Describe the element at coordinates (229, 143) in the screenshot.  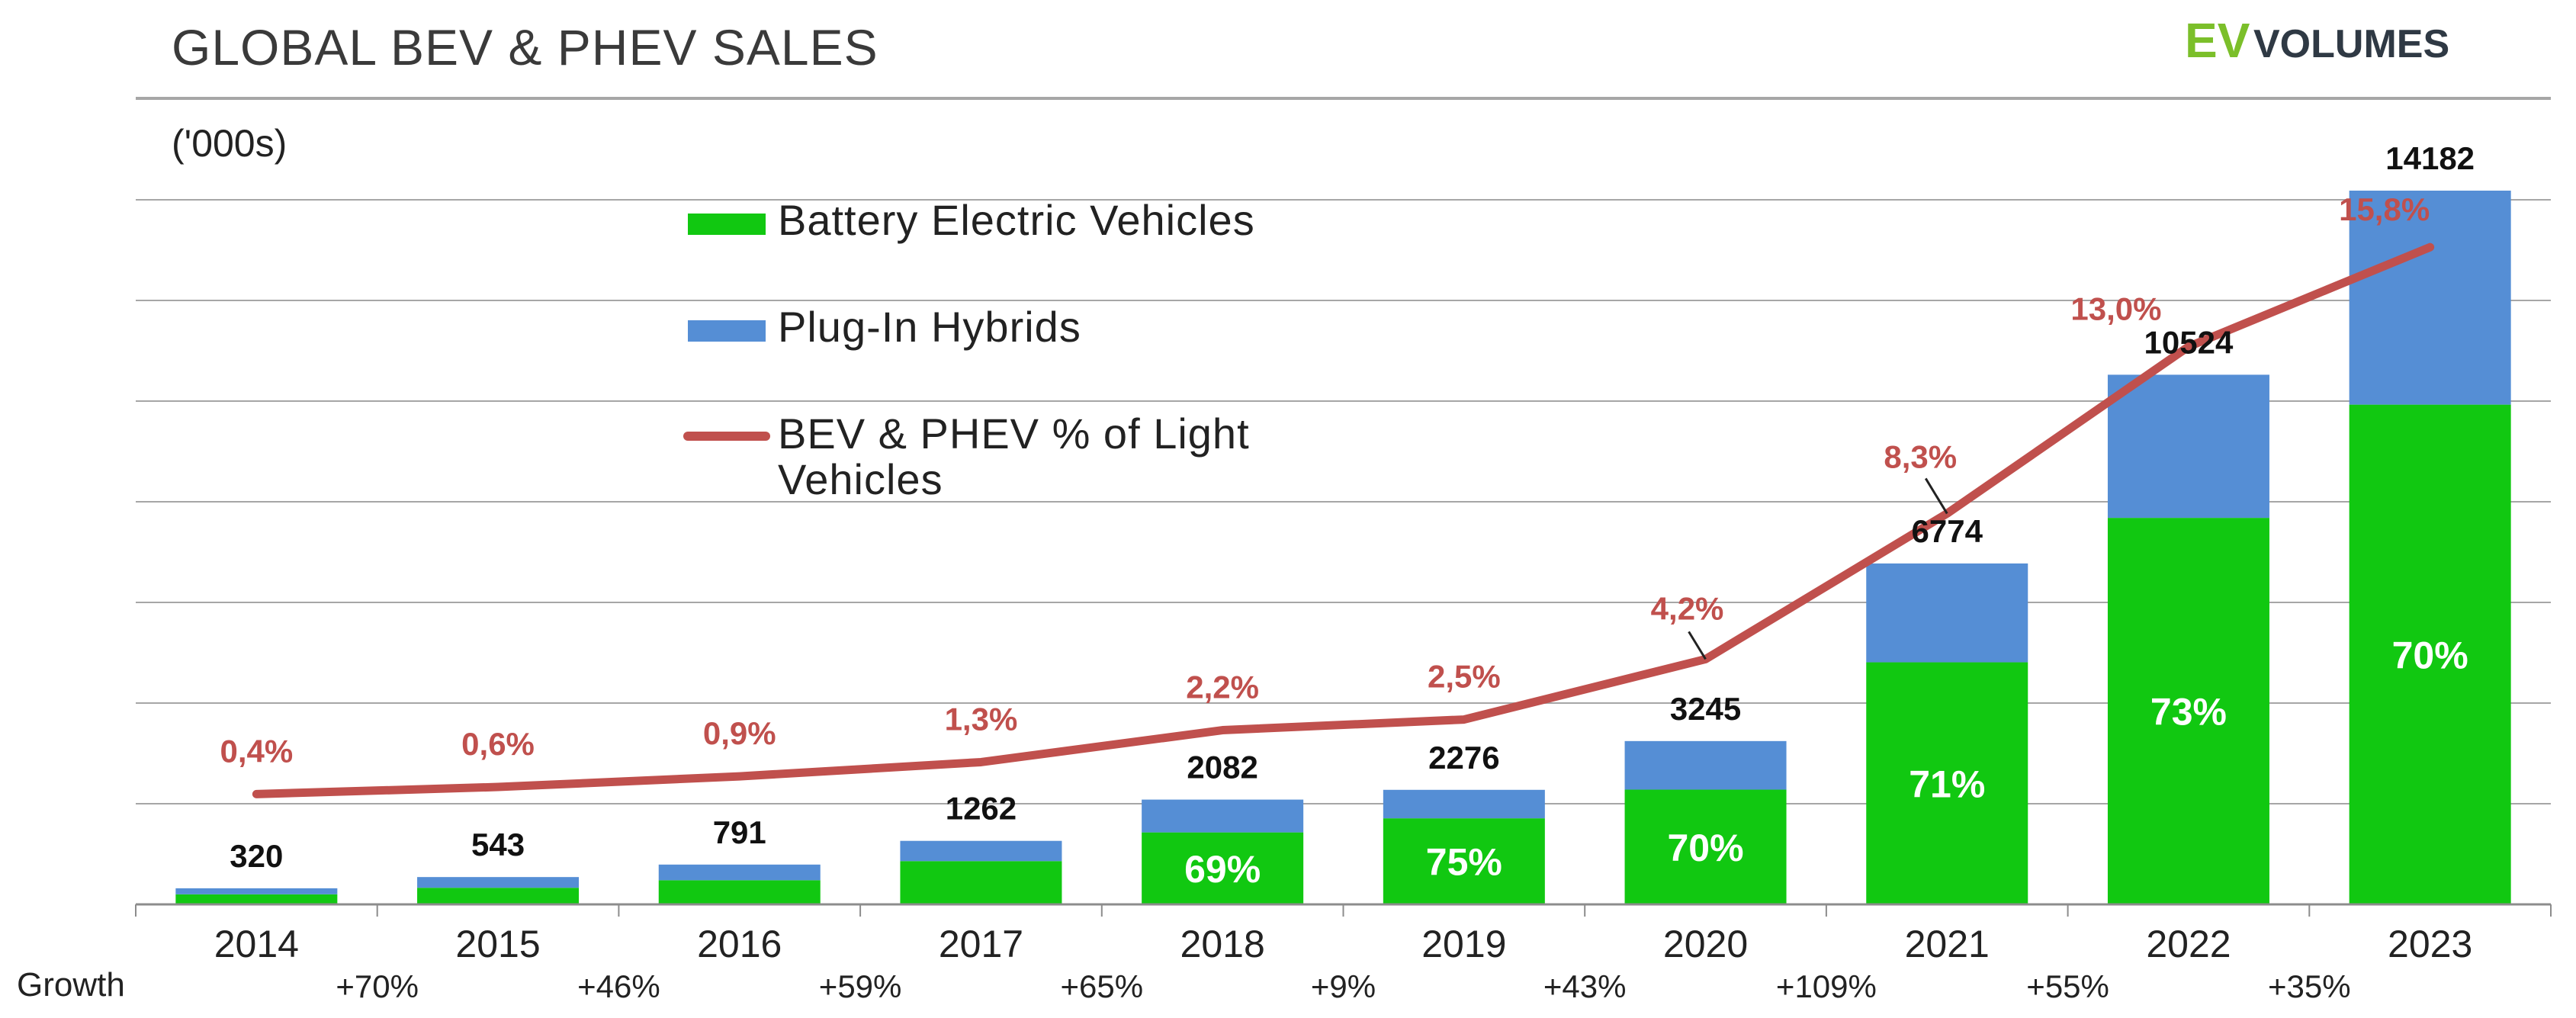
I see `unit-label: ('000s)` at that location.